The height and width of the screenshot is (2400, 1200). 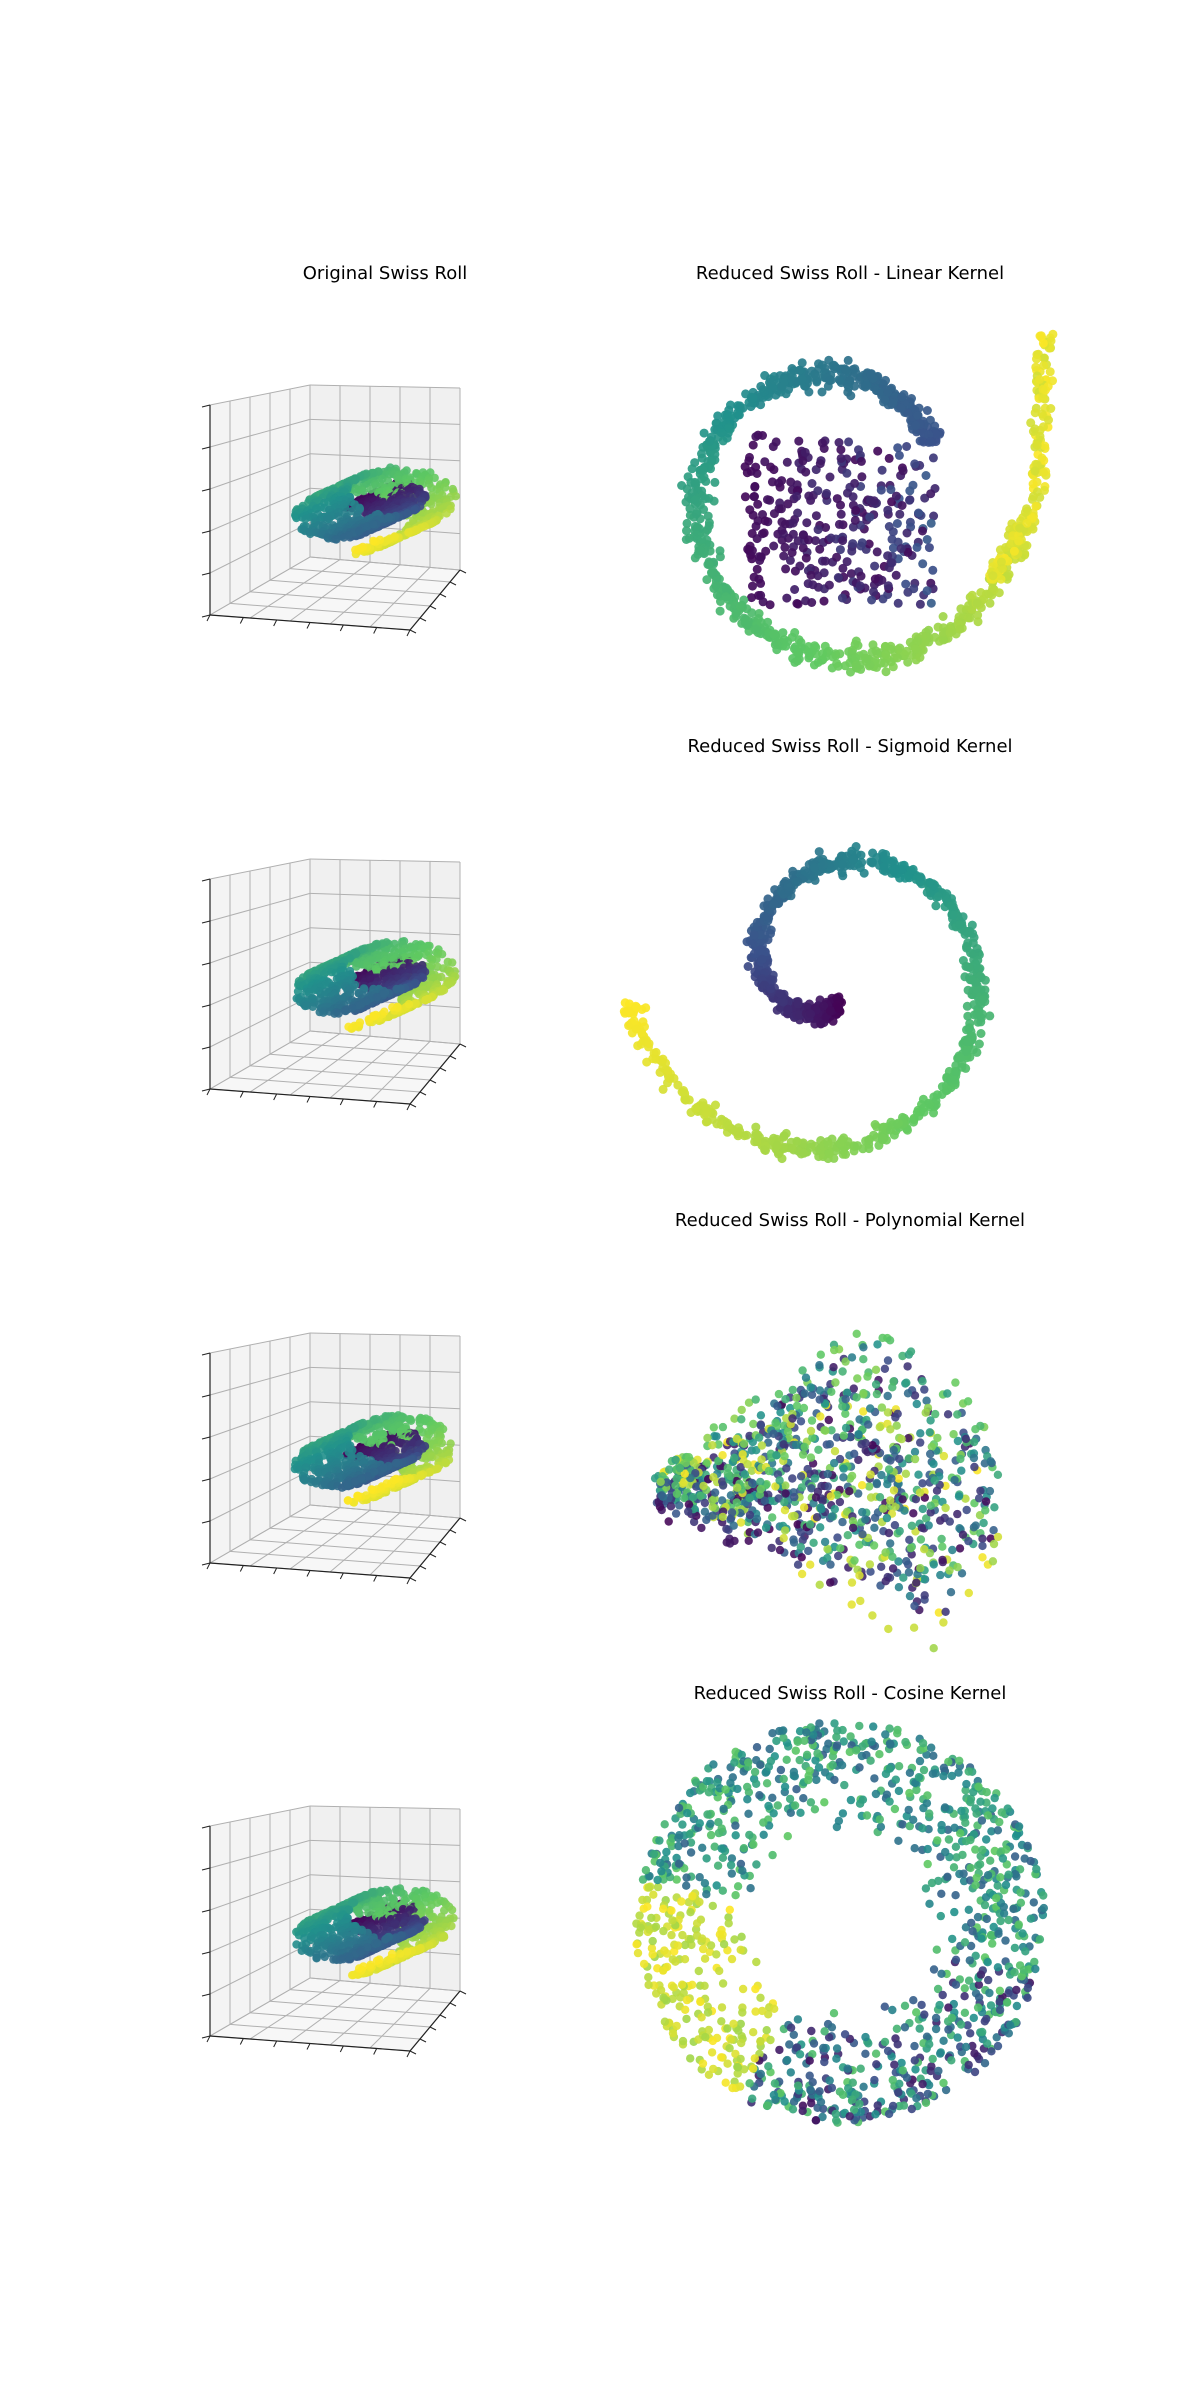 I want to click on pane-left, so click(x=260, y=1921).